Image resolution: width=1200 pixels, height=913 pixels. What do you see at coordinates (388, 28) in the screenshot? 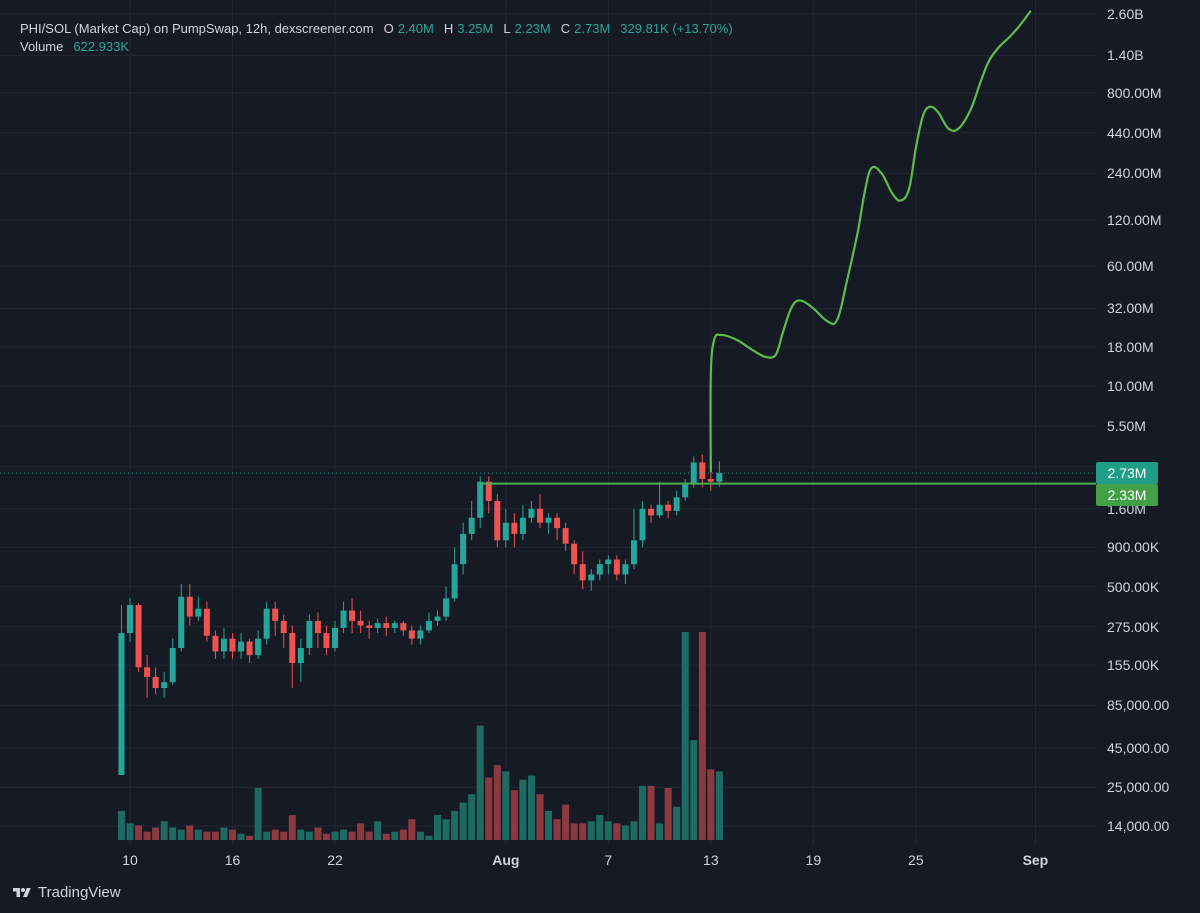
I see `open-label: O` at bounding box center [388, 28].